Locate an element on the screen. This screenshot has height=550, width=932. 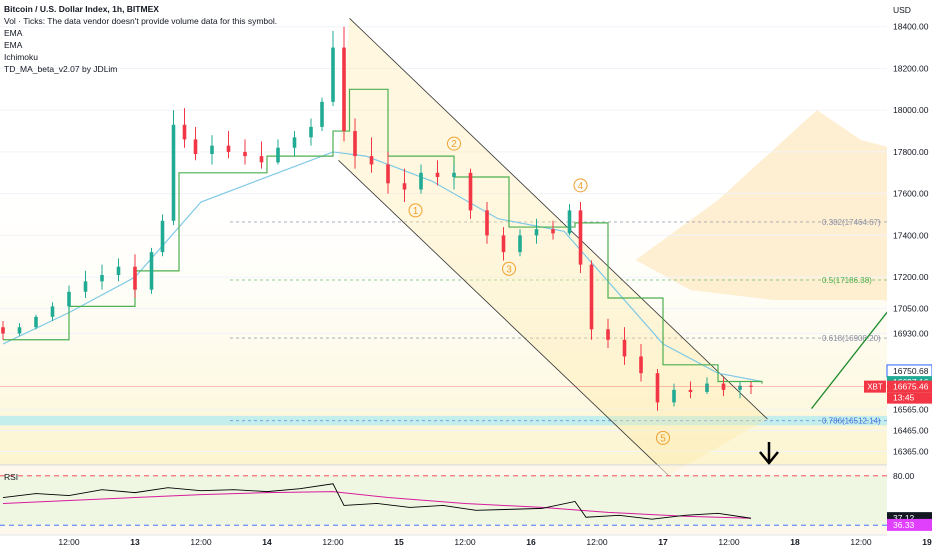
price-badge-0: 16750.68 is located at coordinates (911, 371).